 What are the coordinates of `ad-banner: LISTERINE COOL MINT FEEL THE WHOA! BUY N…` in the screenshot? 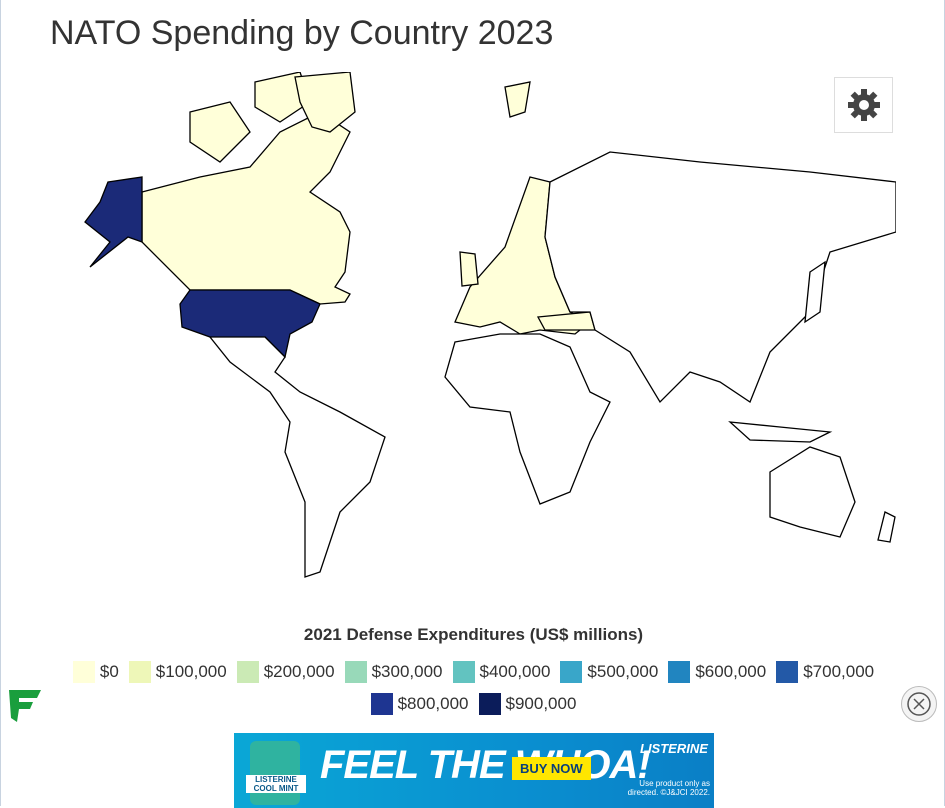 It's located at (474, 770).